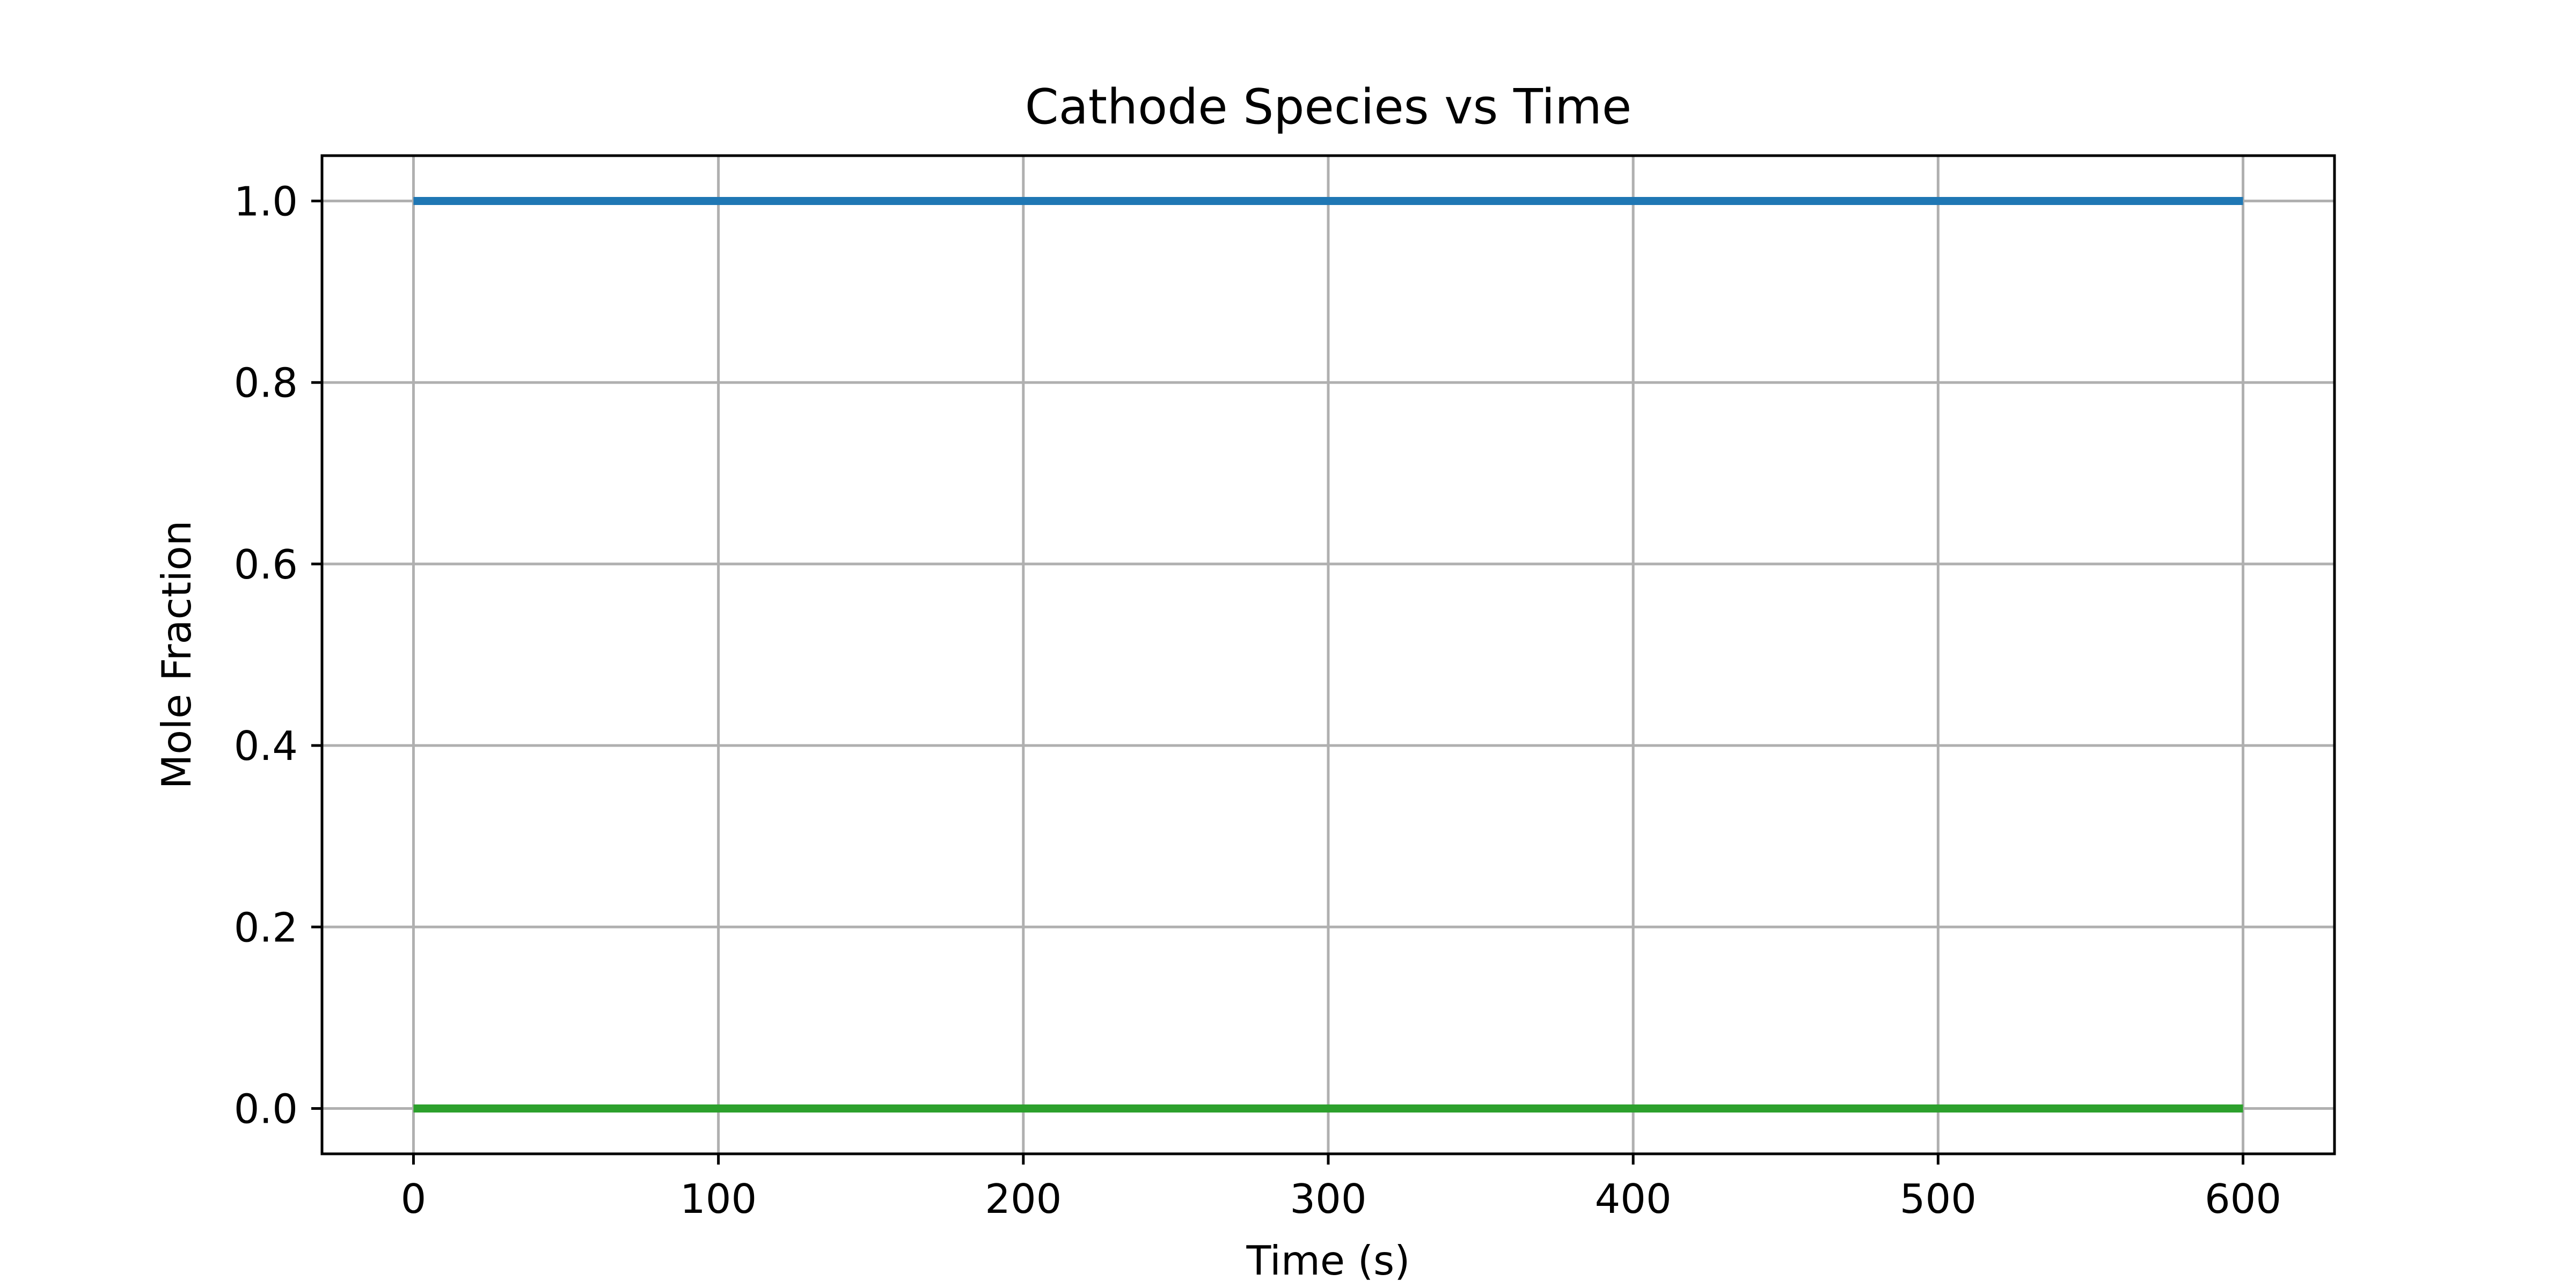 This screenshot has width=2576, height=1288. I want to click on x-tick-label: 200, so click(1023, 1199).